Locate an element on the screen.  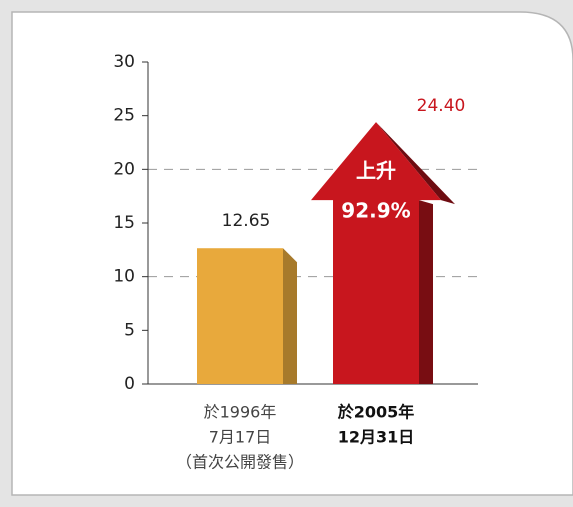
x-tick-label: 於2005年 is located at coordinates (376, 412).